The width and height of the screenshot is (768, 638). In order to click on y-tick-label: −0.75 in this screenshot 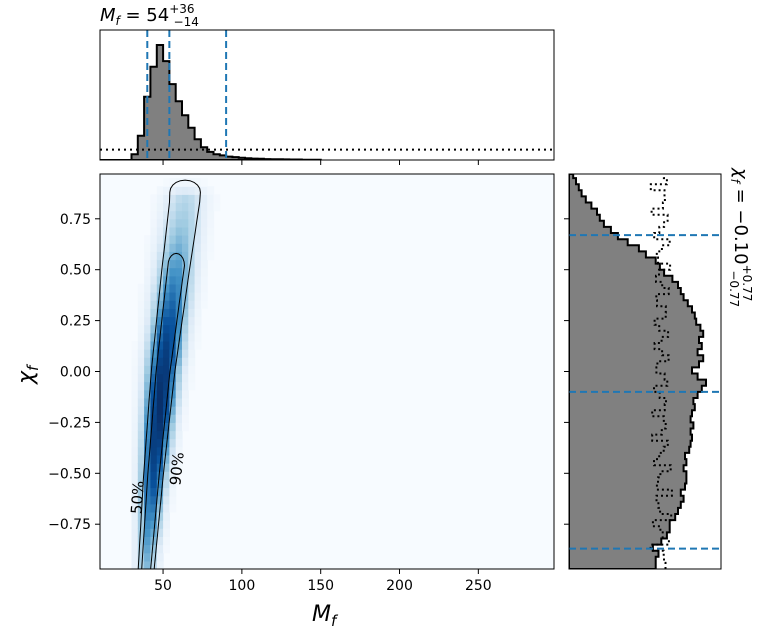, I will do `click(69, 525)`.